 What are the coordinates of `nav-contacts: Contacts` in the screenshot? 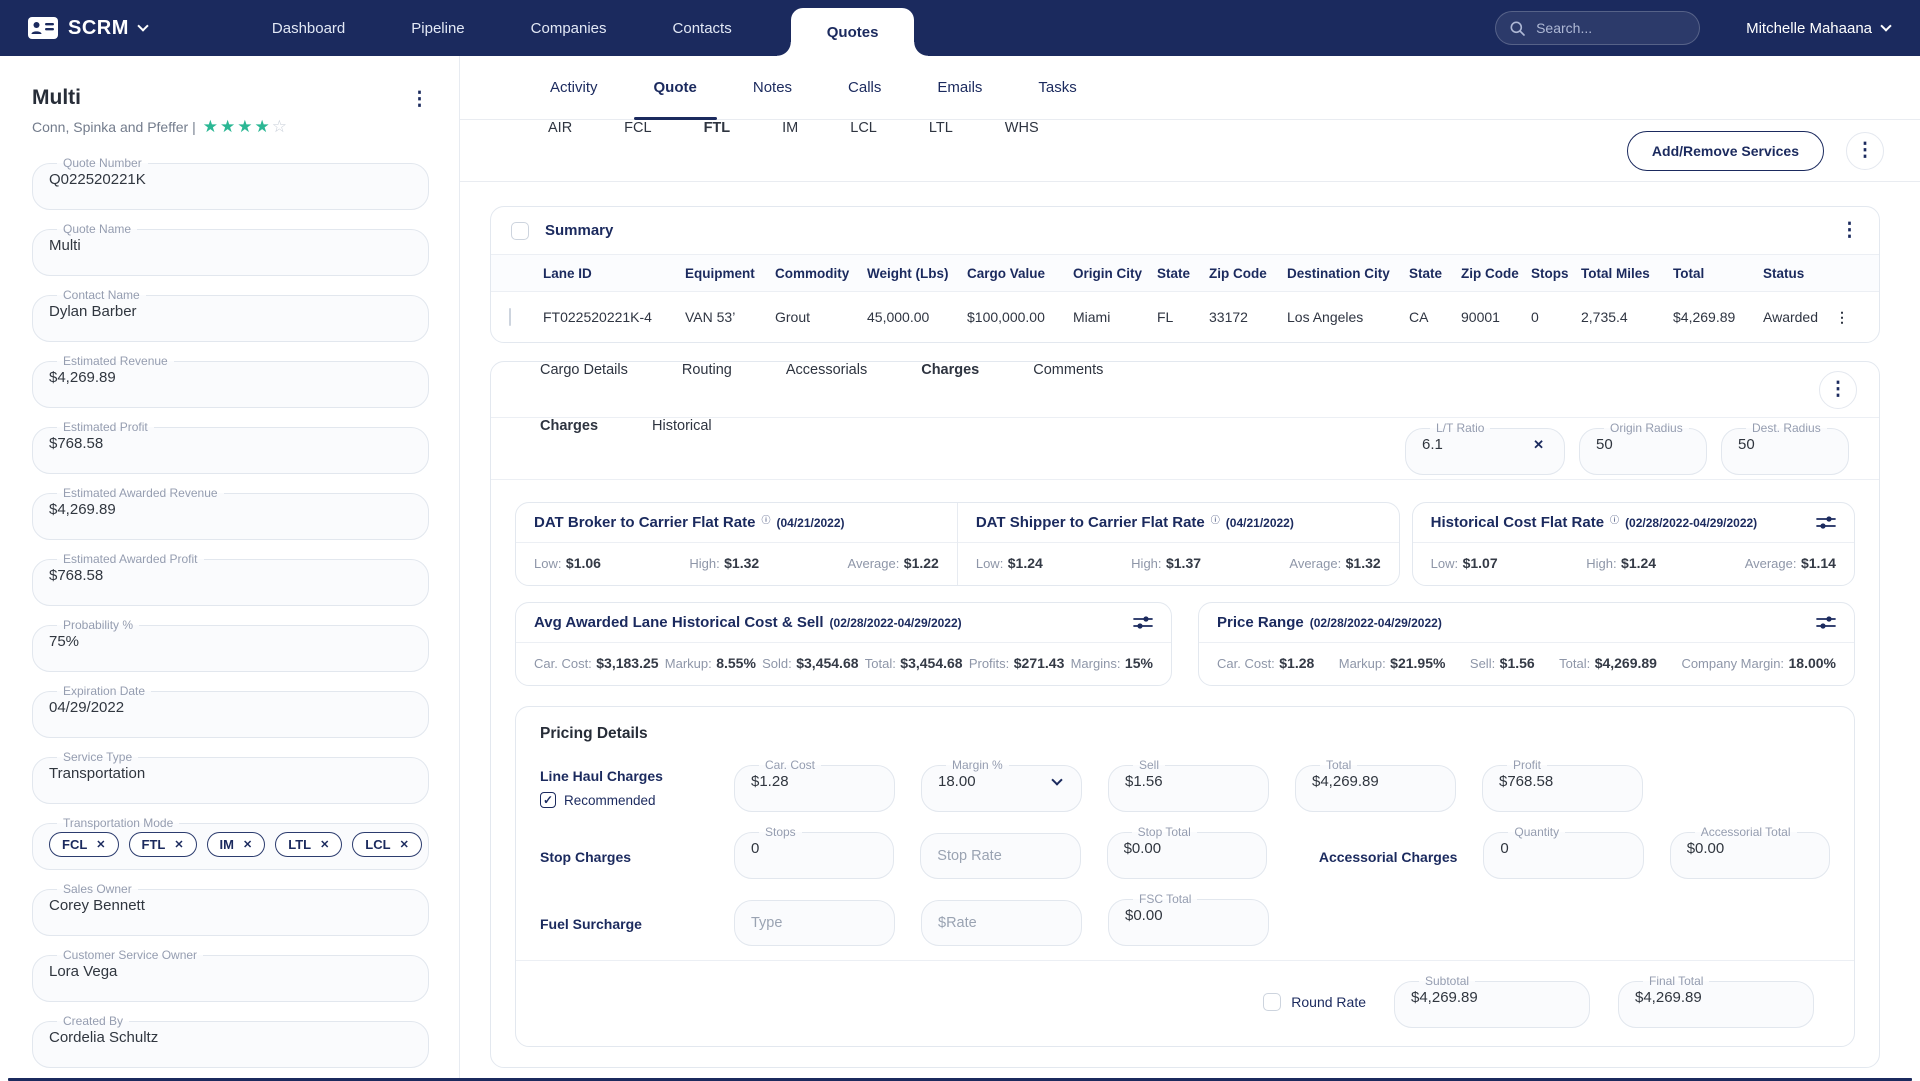 It's located at (702, 28).